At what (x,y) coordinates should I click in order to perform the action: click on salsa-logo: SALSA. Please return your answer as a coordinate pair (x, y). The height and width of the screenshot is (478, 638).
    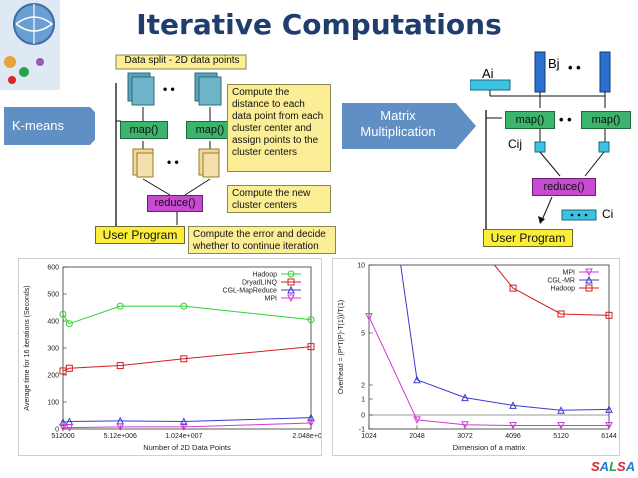
    Looking at the image, I should click on (613, 466).